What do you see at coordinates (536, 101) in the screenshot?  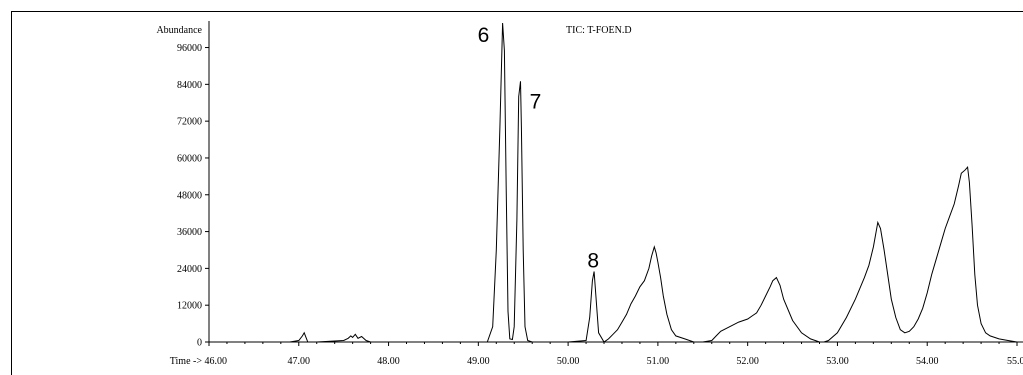 I see `peak-label-7: 7` at bounding box center [536, 101].